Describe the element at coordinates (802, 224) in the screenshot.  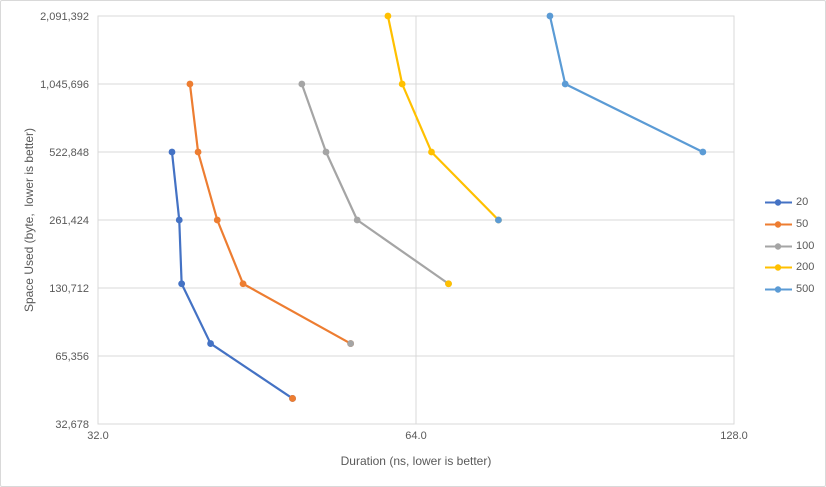
I see `legend-label: 50` at that location.